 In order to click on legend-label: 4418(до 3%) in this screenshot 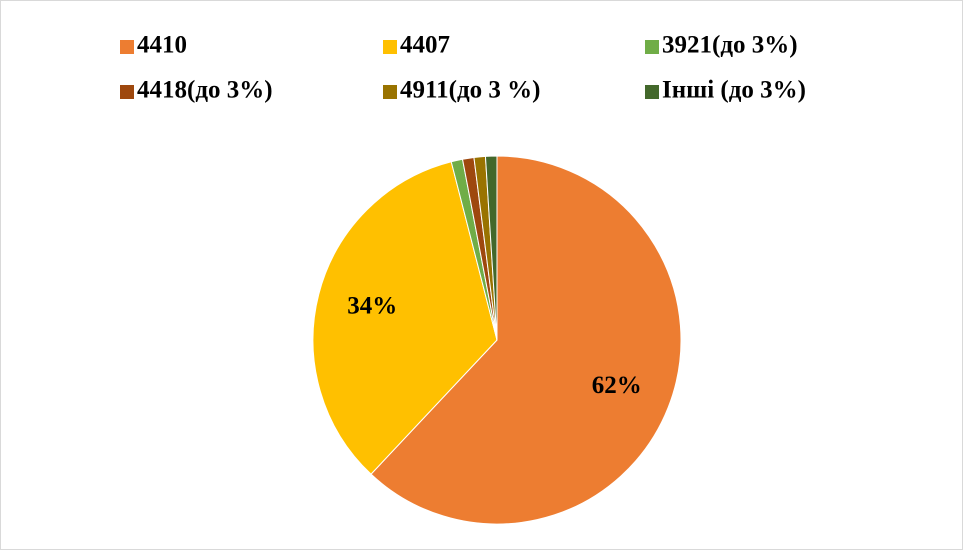, I will do `click(205, 90)`.